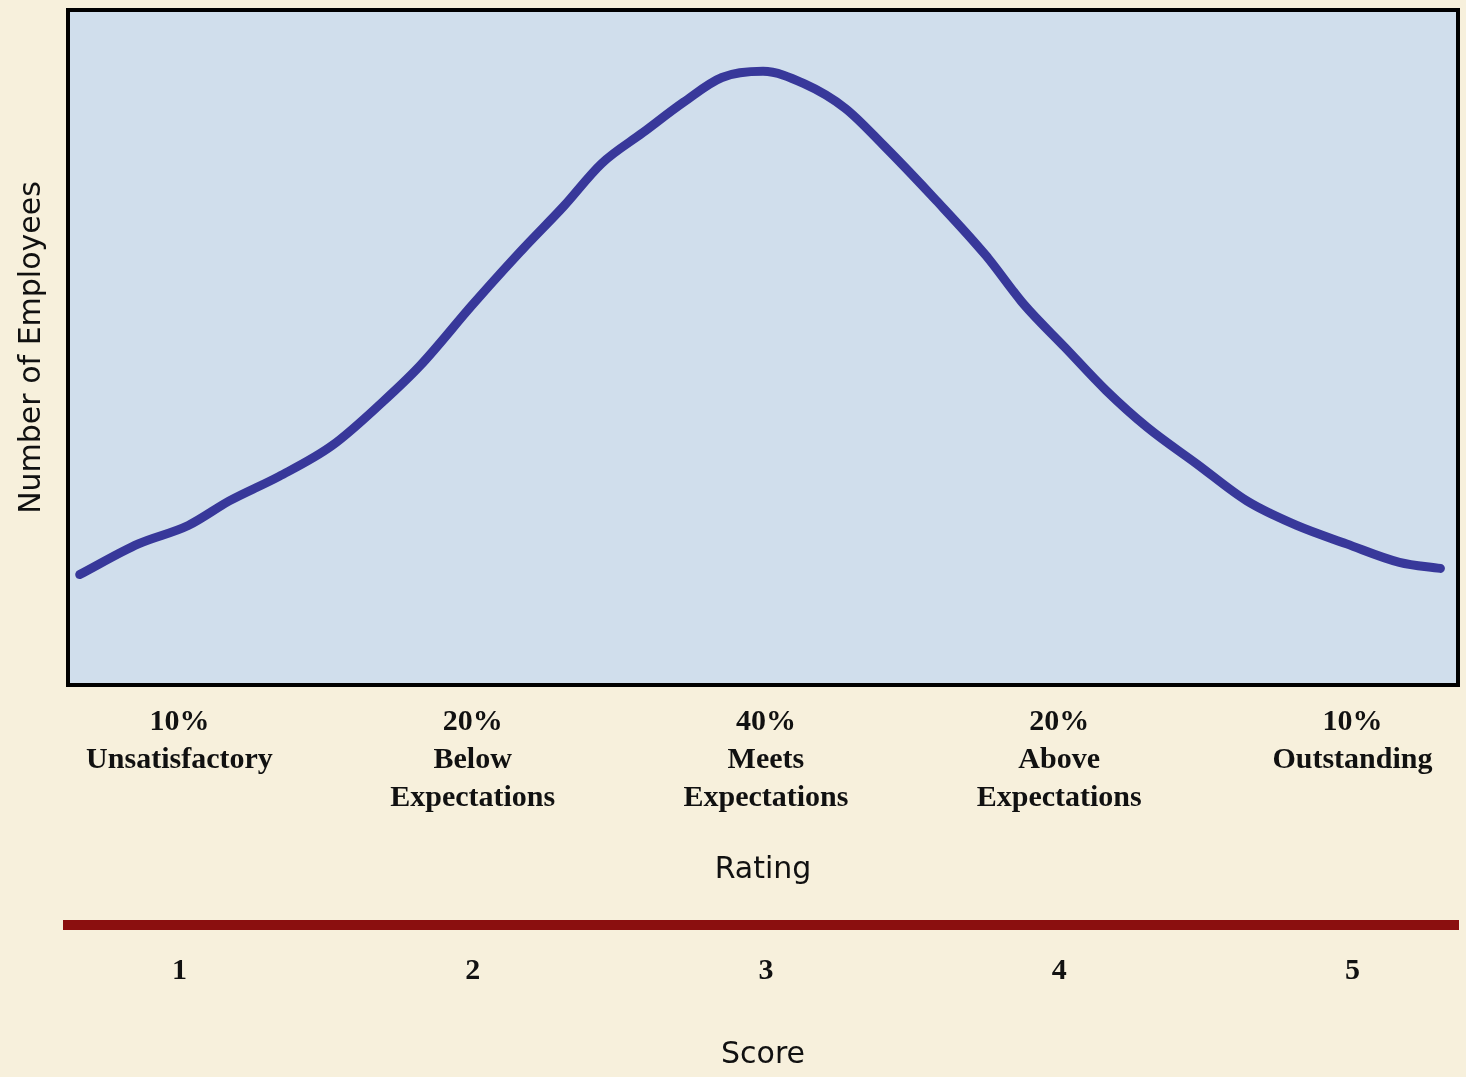  I want to click on x-tick-label: 3, so click(766, 968).